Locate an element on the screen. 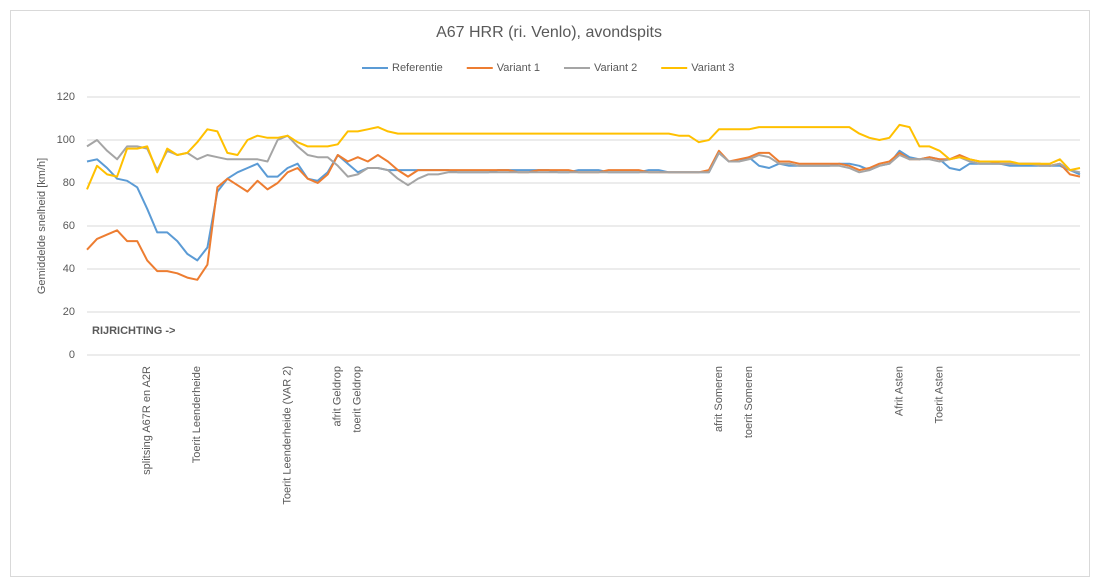  y-tick-label: 60 is located at coordinates (69, 226).